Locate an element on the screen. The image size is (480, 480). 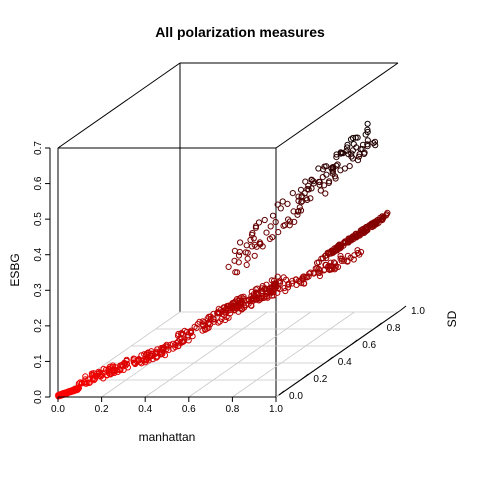
z-tick-label: 0.2 is located at coordinates (38, 325).